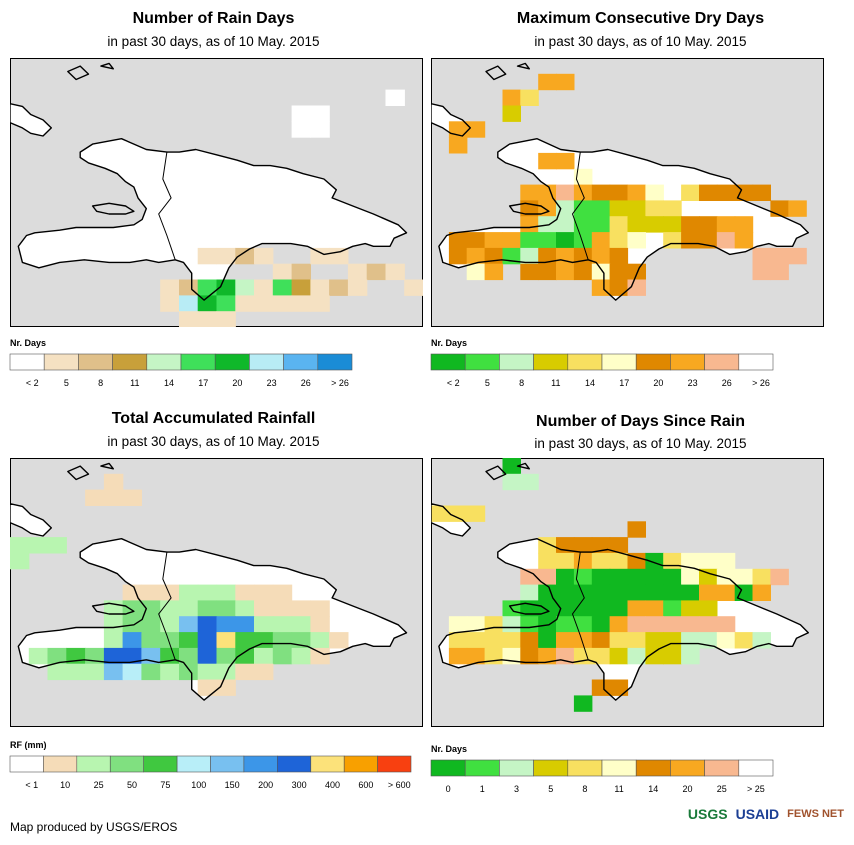 This screenshot has height=845, width=854. I want to click on legend-rain-days: < 2 5 8 11 14 17 20 23 26 > 26, so click(181, 370).